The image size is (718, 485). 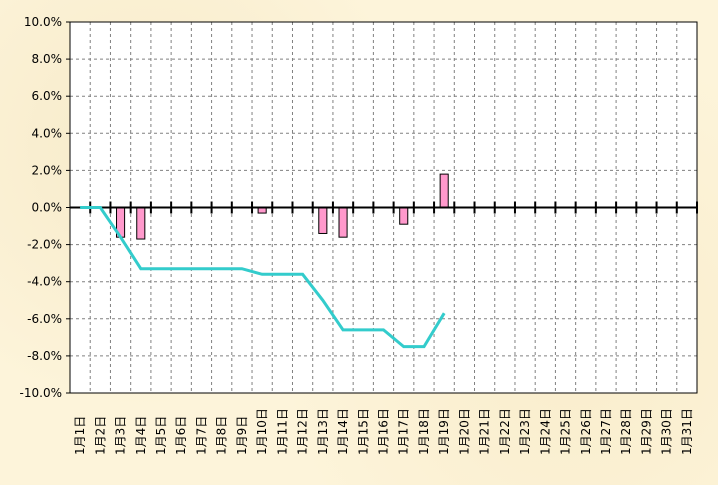 What do you see at coordinates (44, 356) in the screenshot?
I see `y-tick-label: -8.0%` at bounding box center [44, 356].